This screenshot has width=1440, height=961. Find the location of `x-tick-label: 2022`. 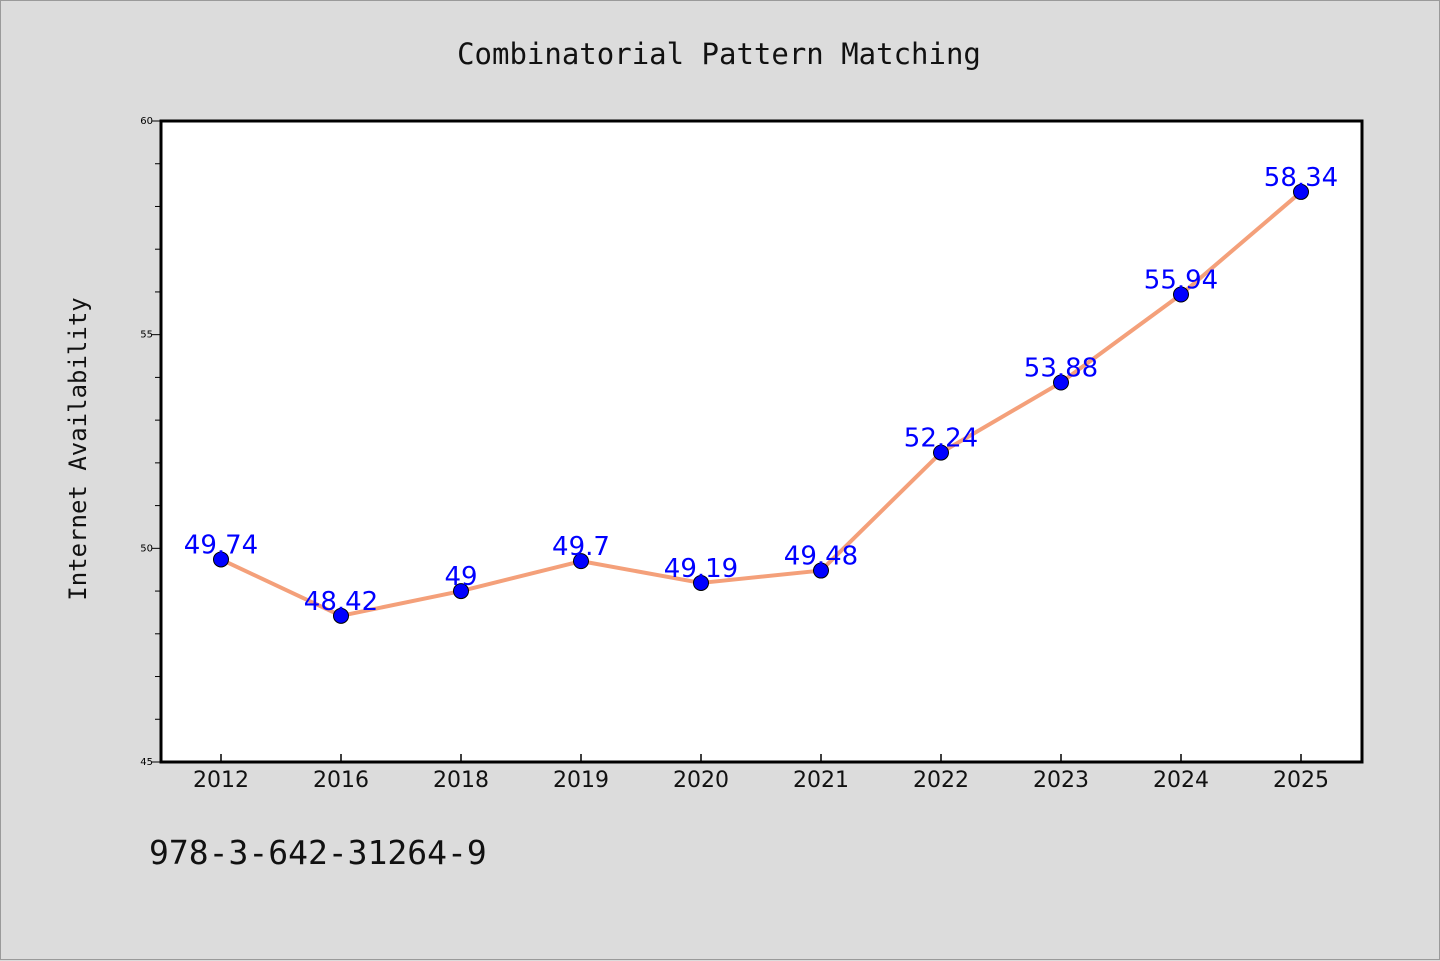

x-tick-label: 2022 is located at coordinates (941, 780).